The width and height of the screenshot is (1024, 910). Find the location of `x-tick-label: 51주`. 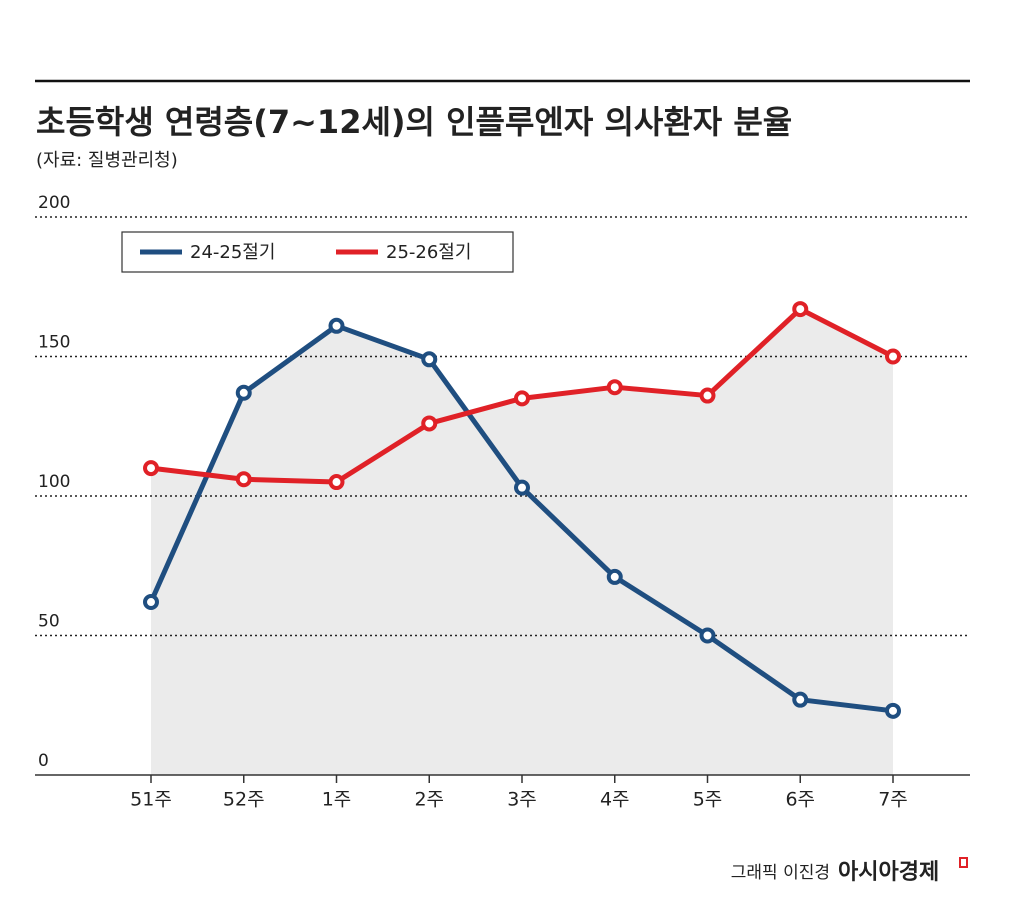

x-tick-label: 51주 is located at coordinates (151, 800).